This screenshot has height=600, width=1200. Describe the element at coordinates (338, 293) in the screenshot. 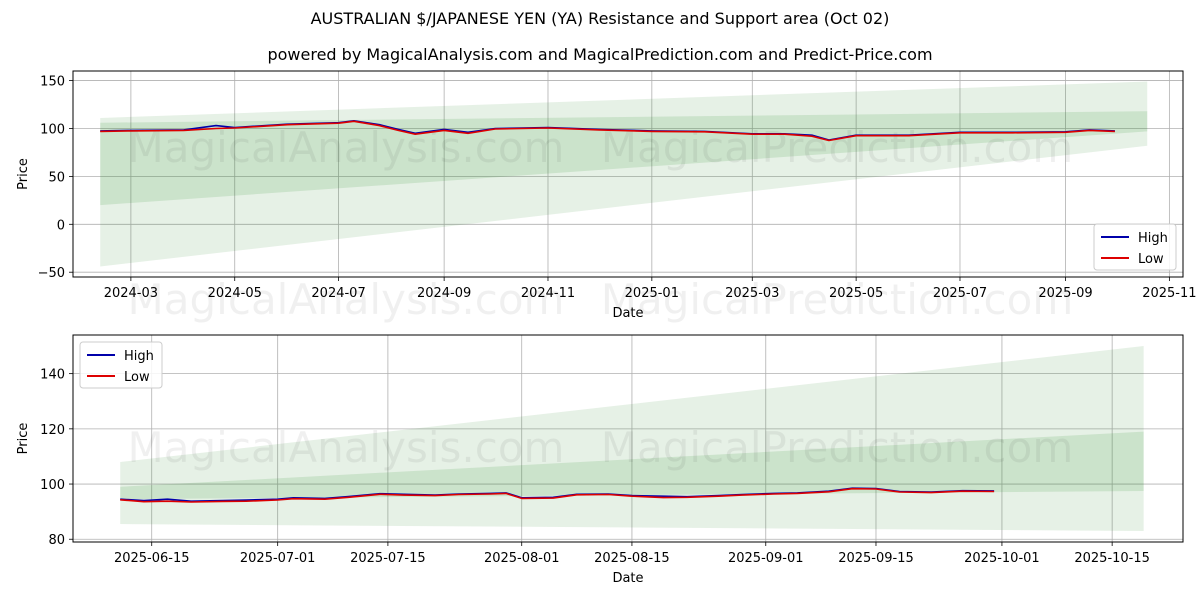

I see `x-tick-label: 2024-07` at that location.